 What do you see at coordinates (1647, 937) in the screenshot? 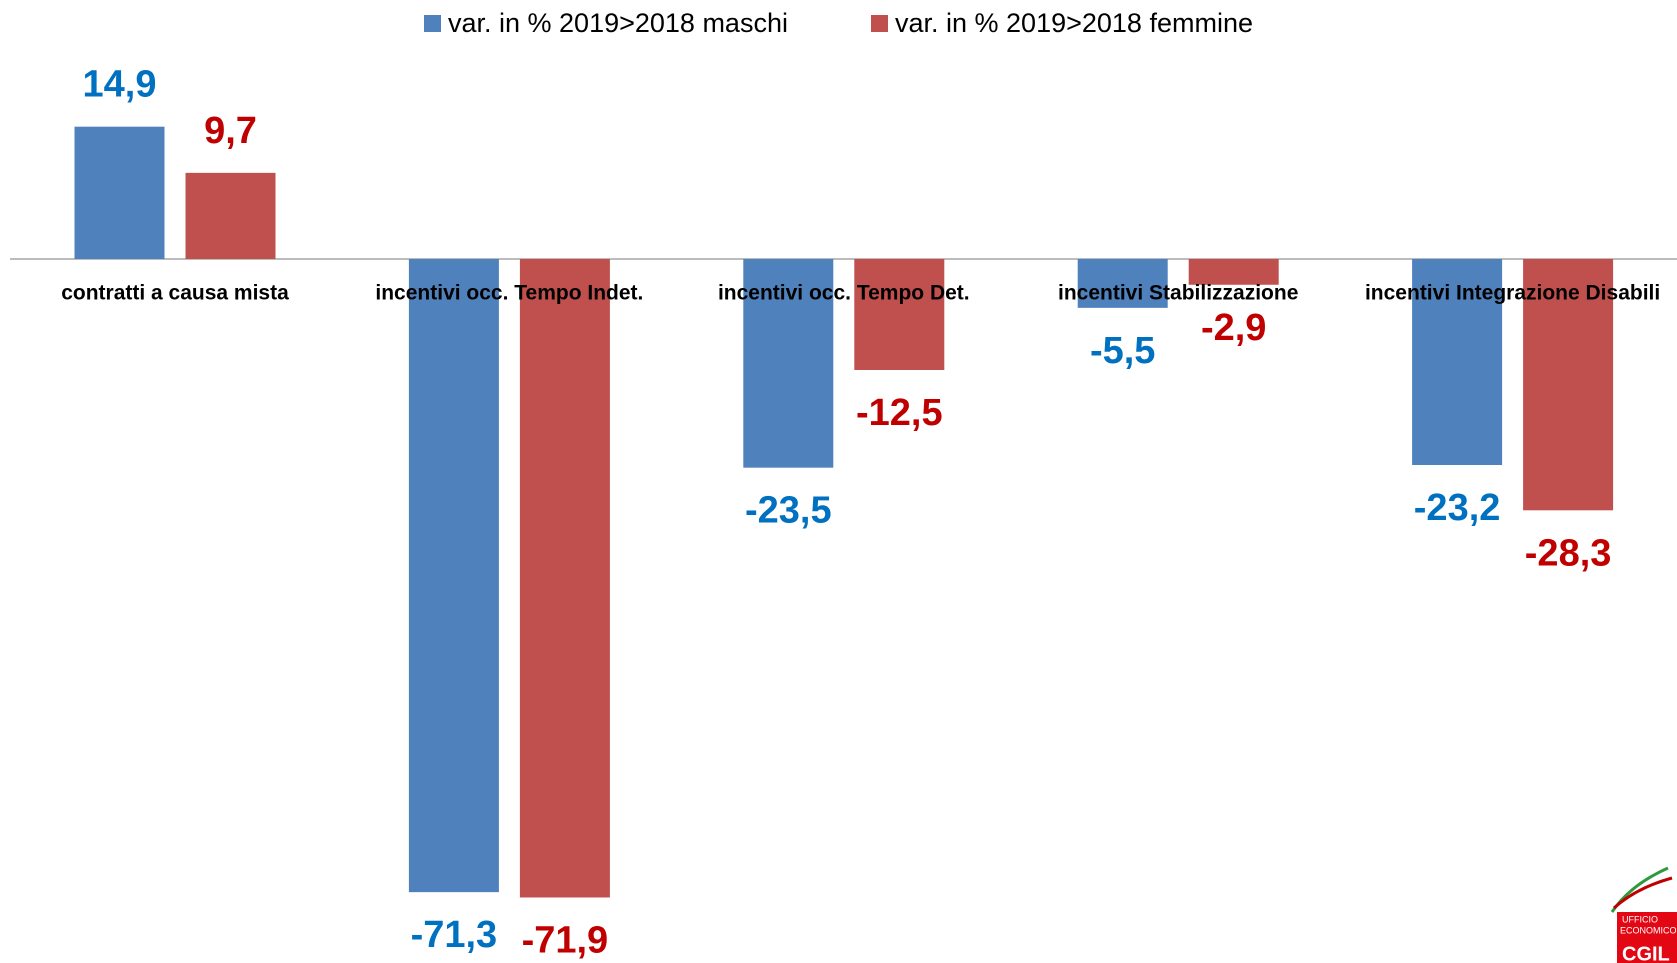
I see `logo-box` at bounding box center [1647, 937].